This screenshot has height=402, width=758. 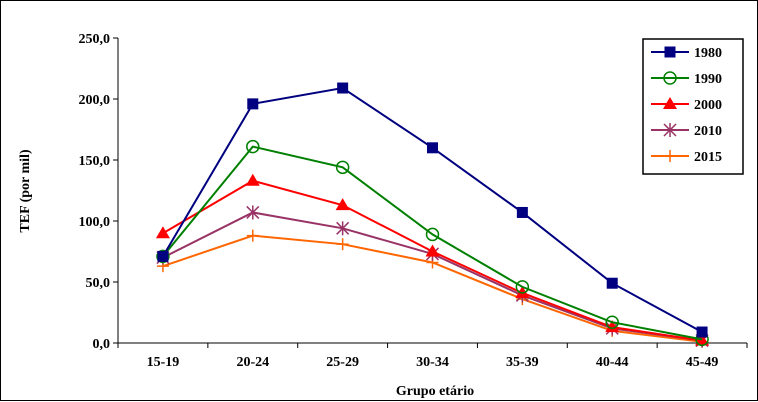 What do you see at coordinates (708, 157) in the screenshot?
I see `legend-label: 2015` at bounding box center [708, 157].